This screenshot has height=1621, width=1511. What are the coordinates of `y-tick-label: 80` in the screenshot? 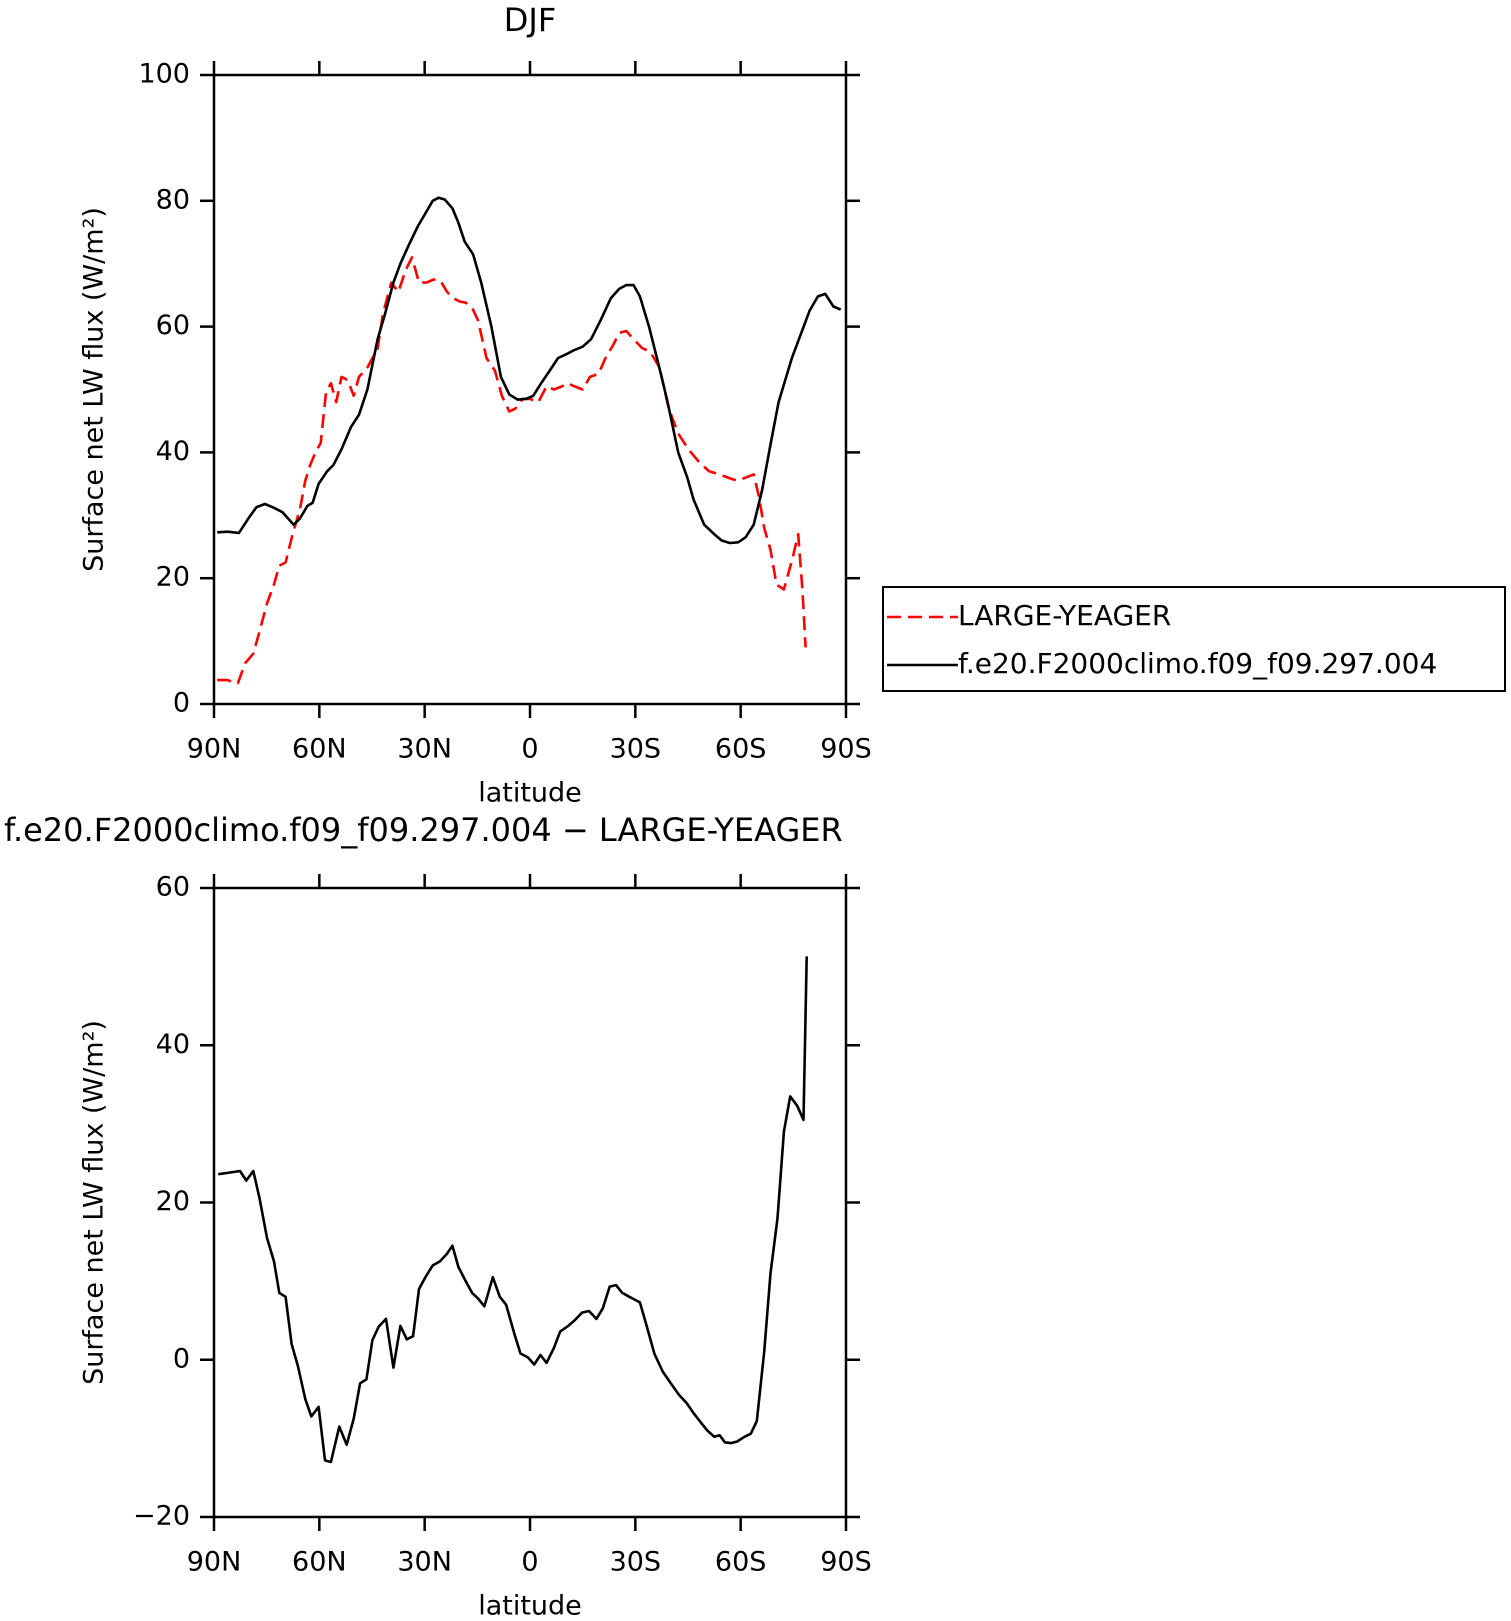 It's located at (173, 199).